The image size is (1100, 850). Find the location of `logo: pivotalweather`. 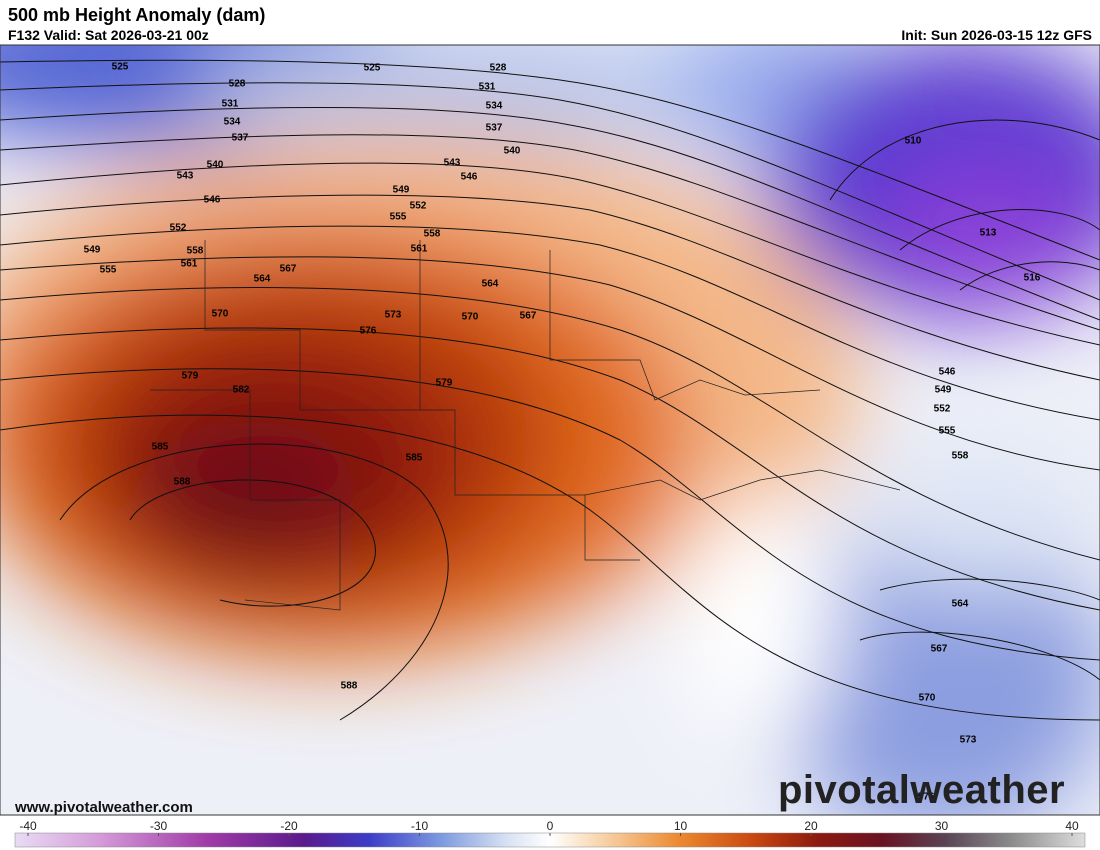

logo: pivotalweather is located at coordinates (921, 790).